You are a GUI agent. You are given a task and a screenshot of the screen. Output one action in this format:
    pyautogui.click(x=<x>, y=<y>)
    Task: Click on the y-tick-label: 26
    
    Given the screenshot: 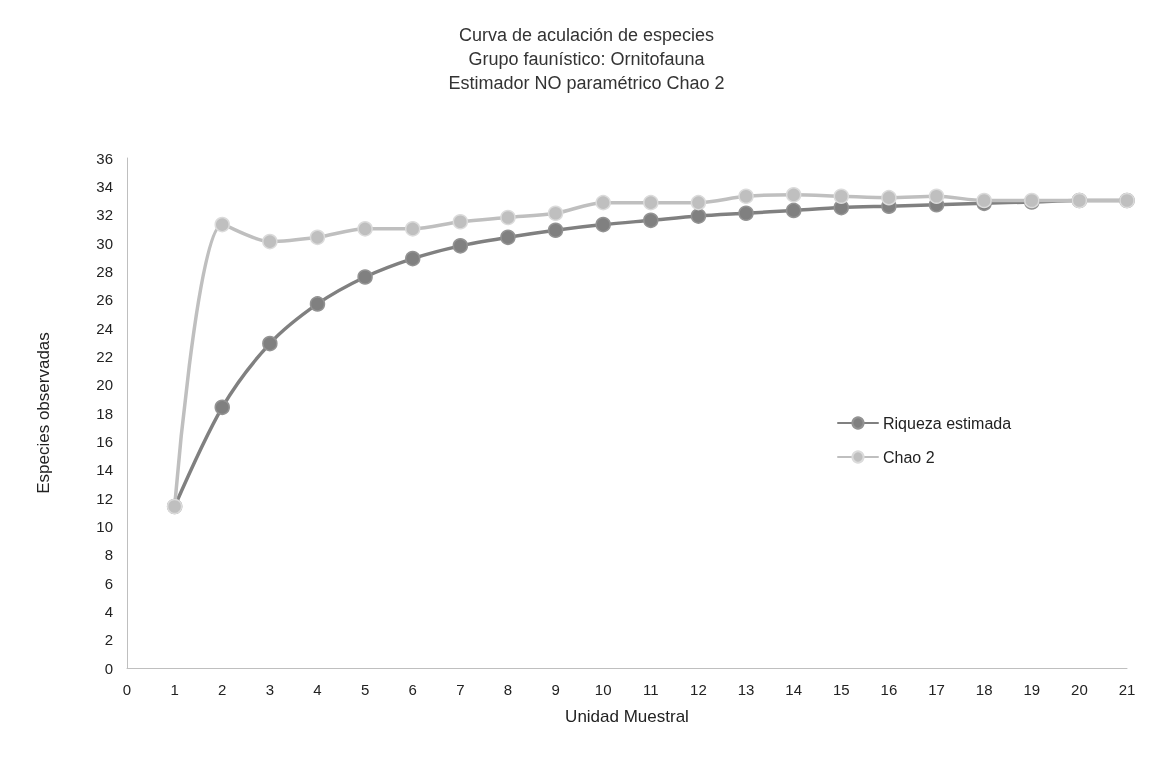 What is the action you would take?
    pyautogui.click(x=104, y=300)
    